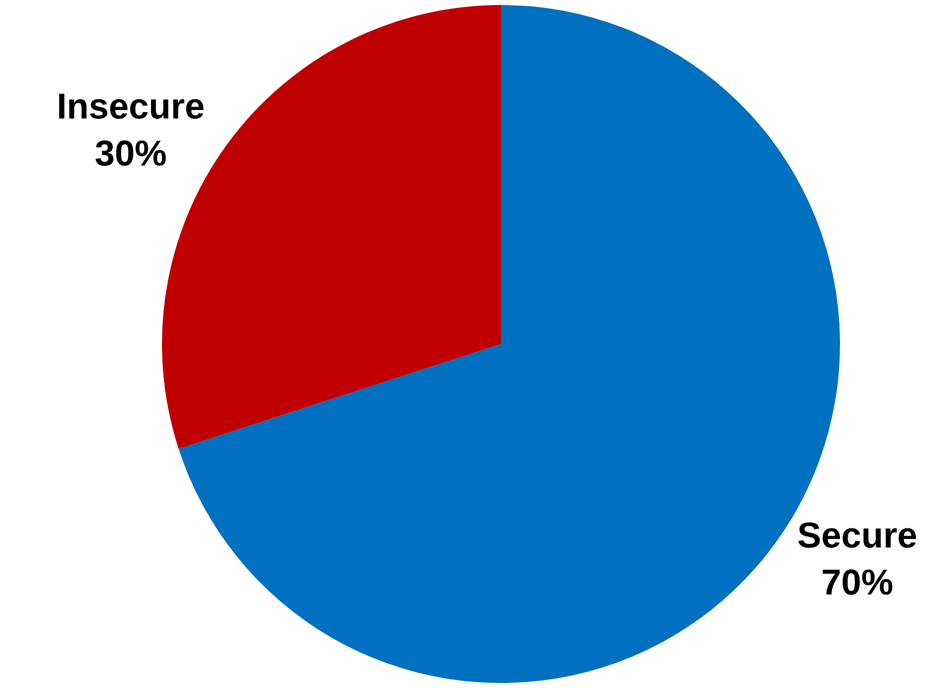 The height and width of the screenshot is (688, 952). What do you see at coordinates (857, 581) in the screenshot?
I see `data-label: 70%` at bounding box center [857, 581].